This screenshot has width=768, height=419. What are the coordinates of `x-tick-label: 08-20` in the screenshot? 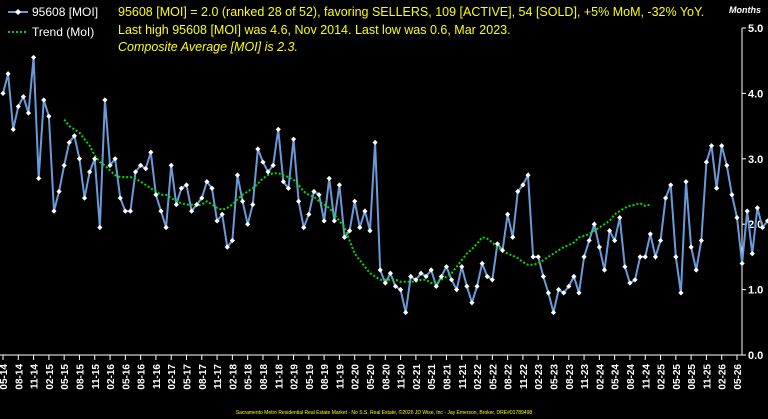 It's located at (386, 377).